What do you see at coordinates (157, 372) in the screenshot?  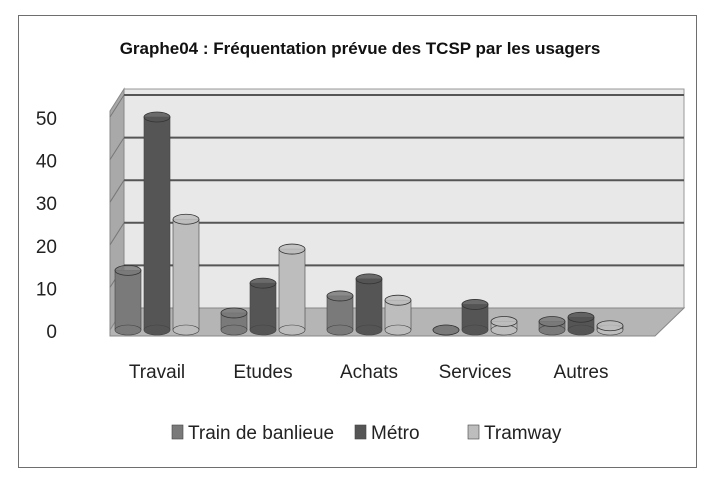 I see `x-tick-label: Travail` at bounding box center [157, 372].